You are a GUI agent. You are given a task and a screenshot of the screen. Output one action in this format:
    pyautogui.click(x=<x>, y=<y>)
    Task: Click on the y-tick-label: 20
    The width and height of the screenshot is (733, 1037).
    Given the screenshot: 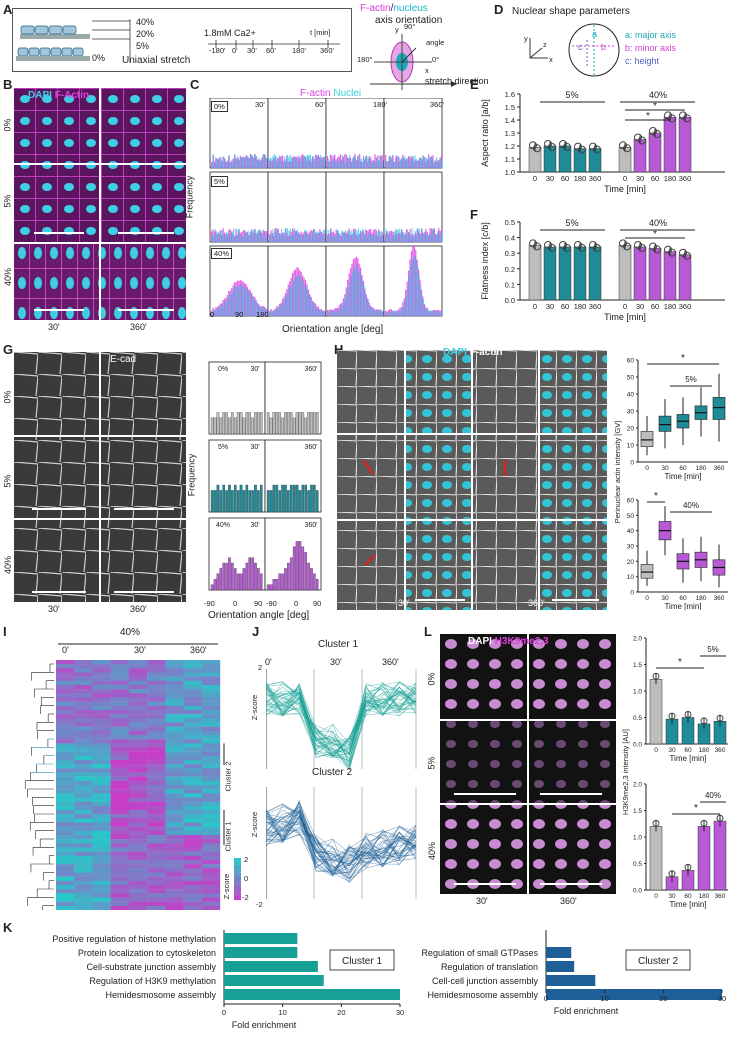 What is the action you would take?
    pyautogui.click(x=631, y=429)
    